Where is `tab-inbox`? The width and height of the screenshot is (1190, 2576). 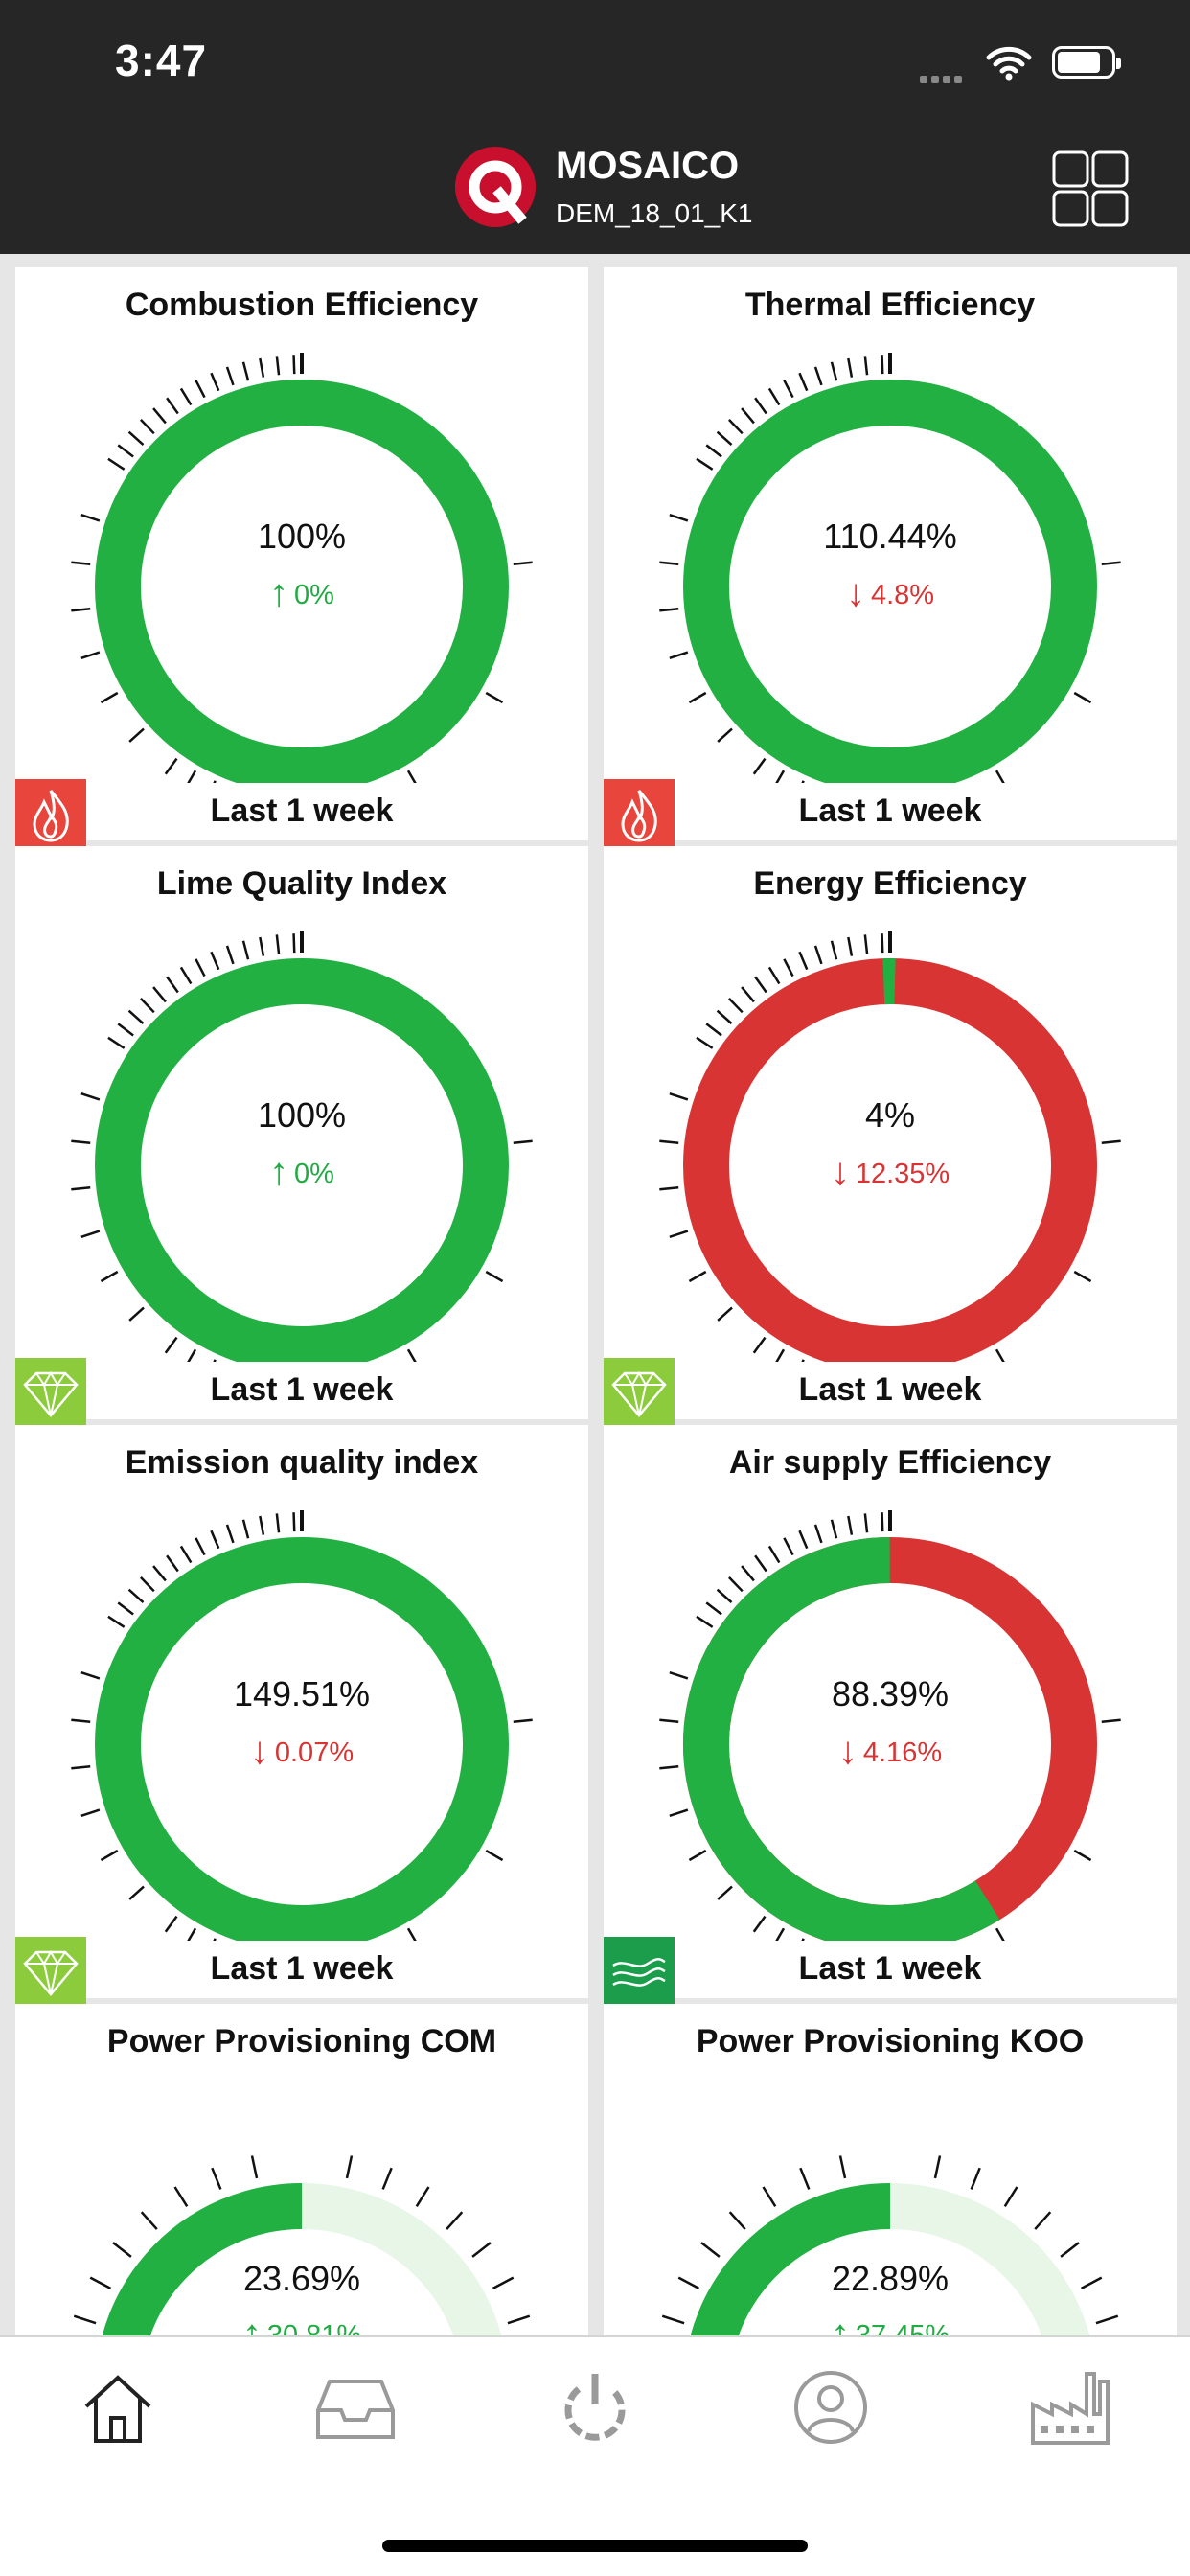 tab-inbox is located at coordinates (356, 2407).